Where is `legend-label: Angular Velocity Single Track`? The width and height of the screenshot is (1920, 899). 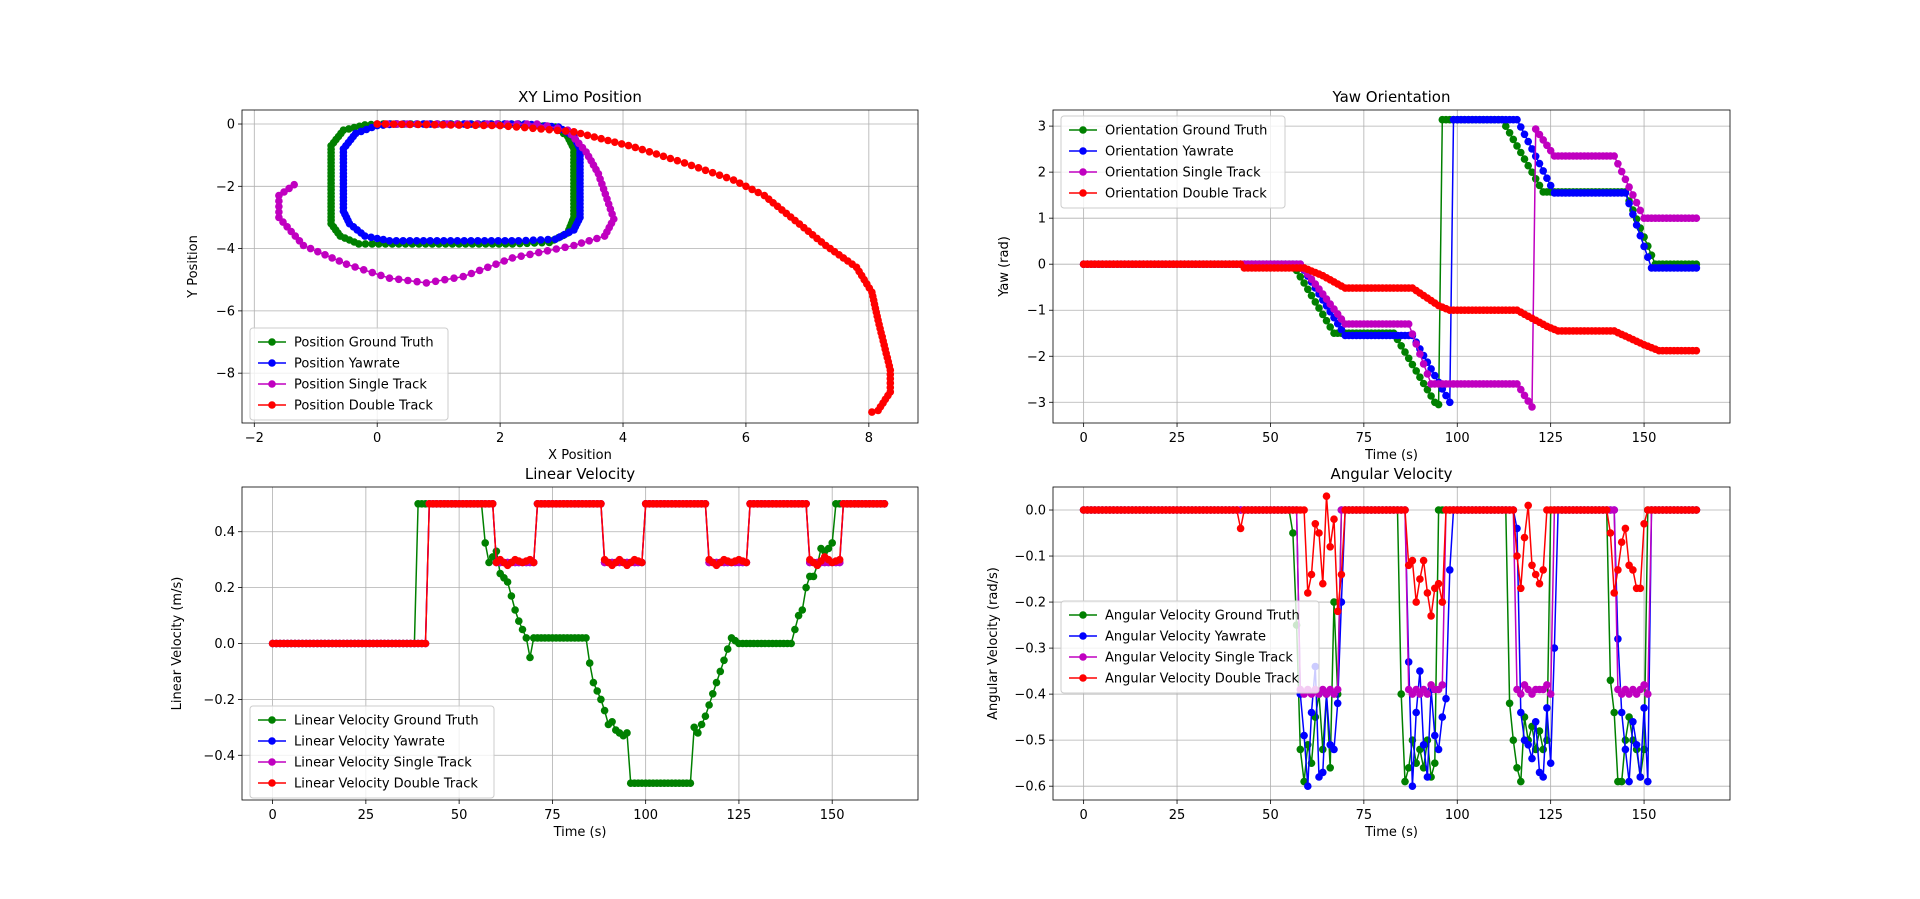
legend-label: Angular Velocity Single Track is located at coordinates (1199, 658).